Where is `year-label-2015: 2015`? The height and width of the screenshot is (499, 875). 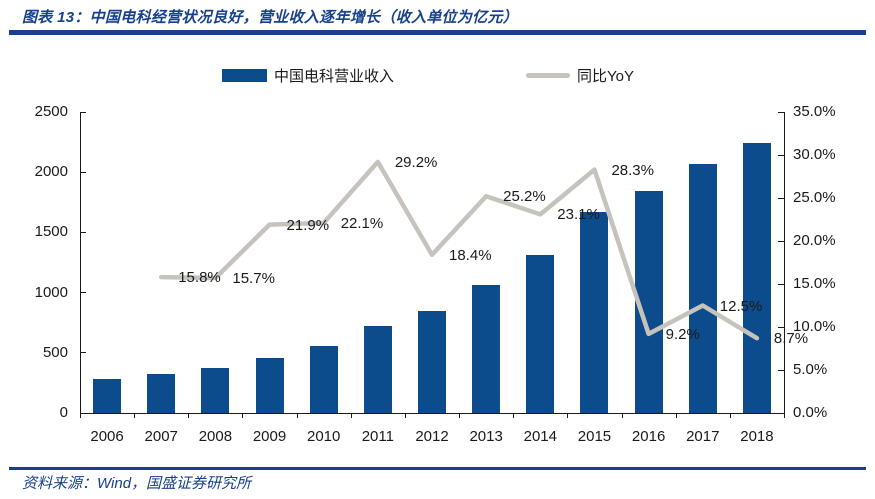 year-label-2015: 2015 is located at coordinates (594, 436).